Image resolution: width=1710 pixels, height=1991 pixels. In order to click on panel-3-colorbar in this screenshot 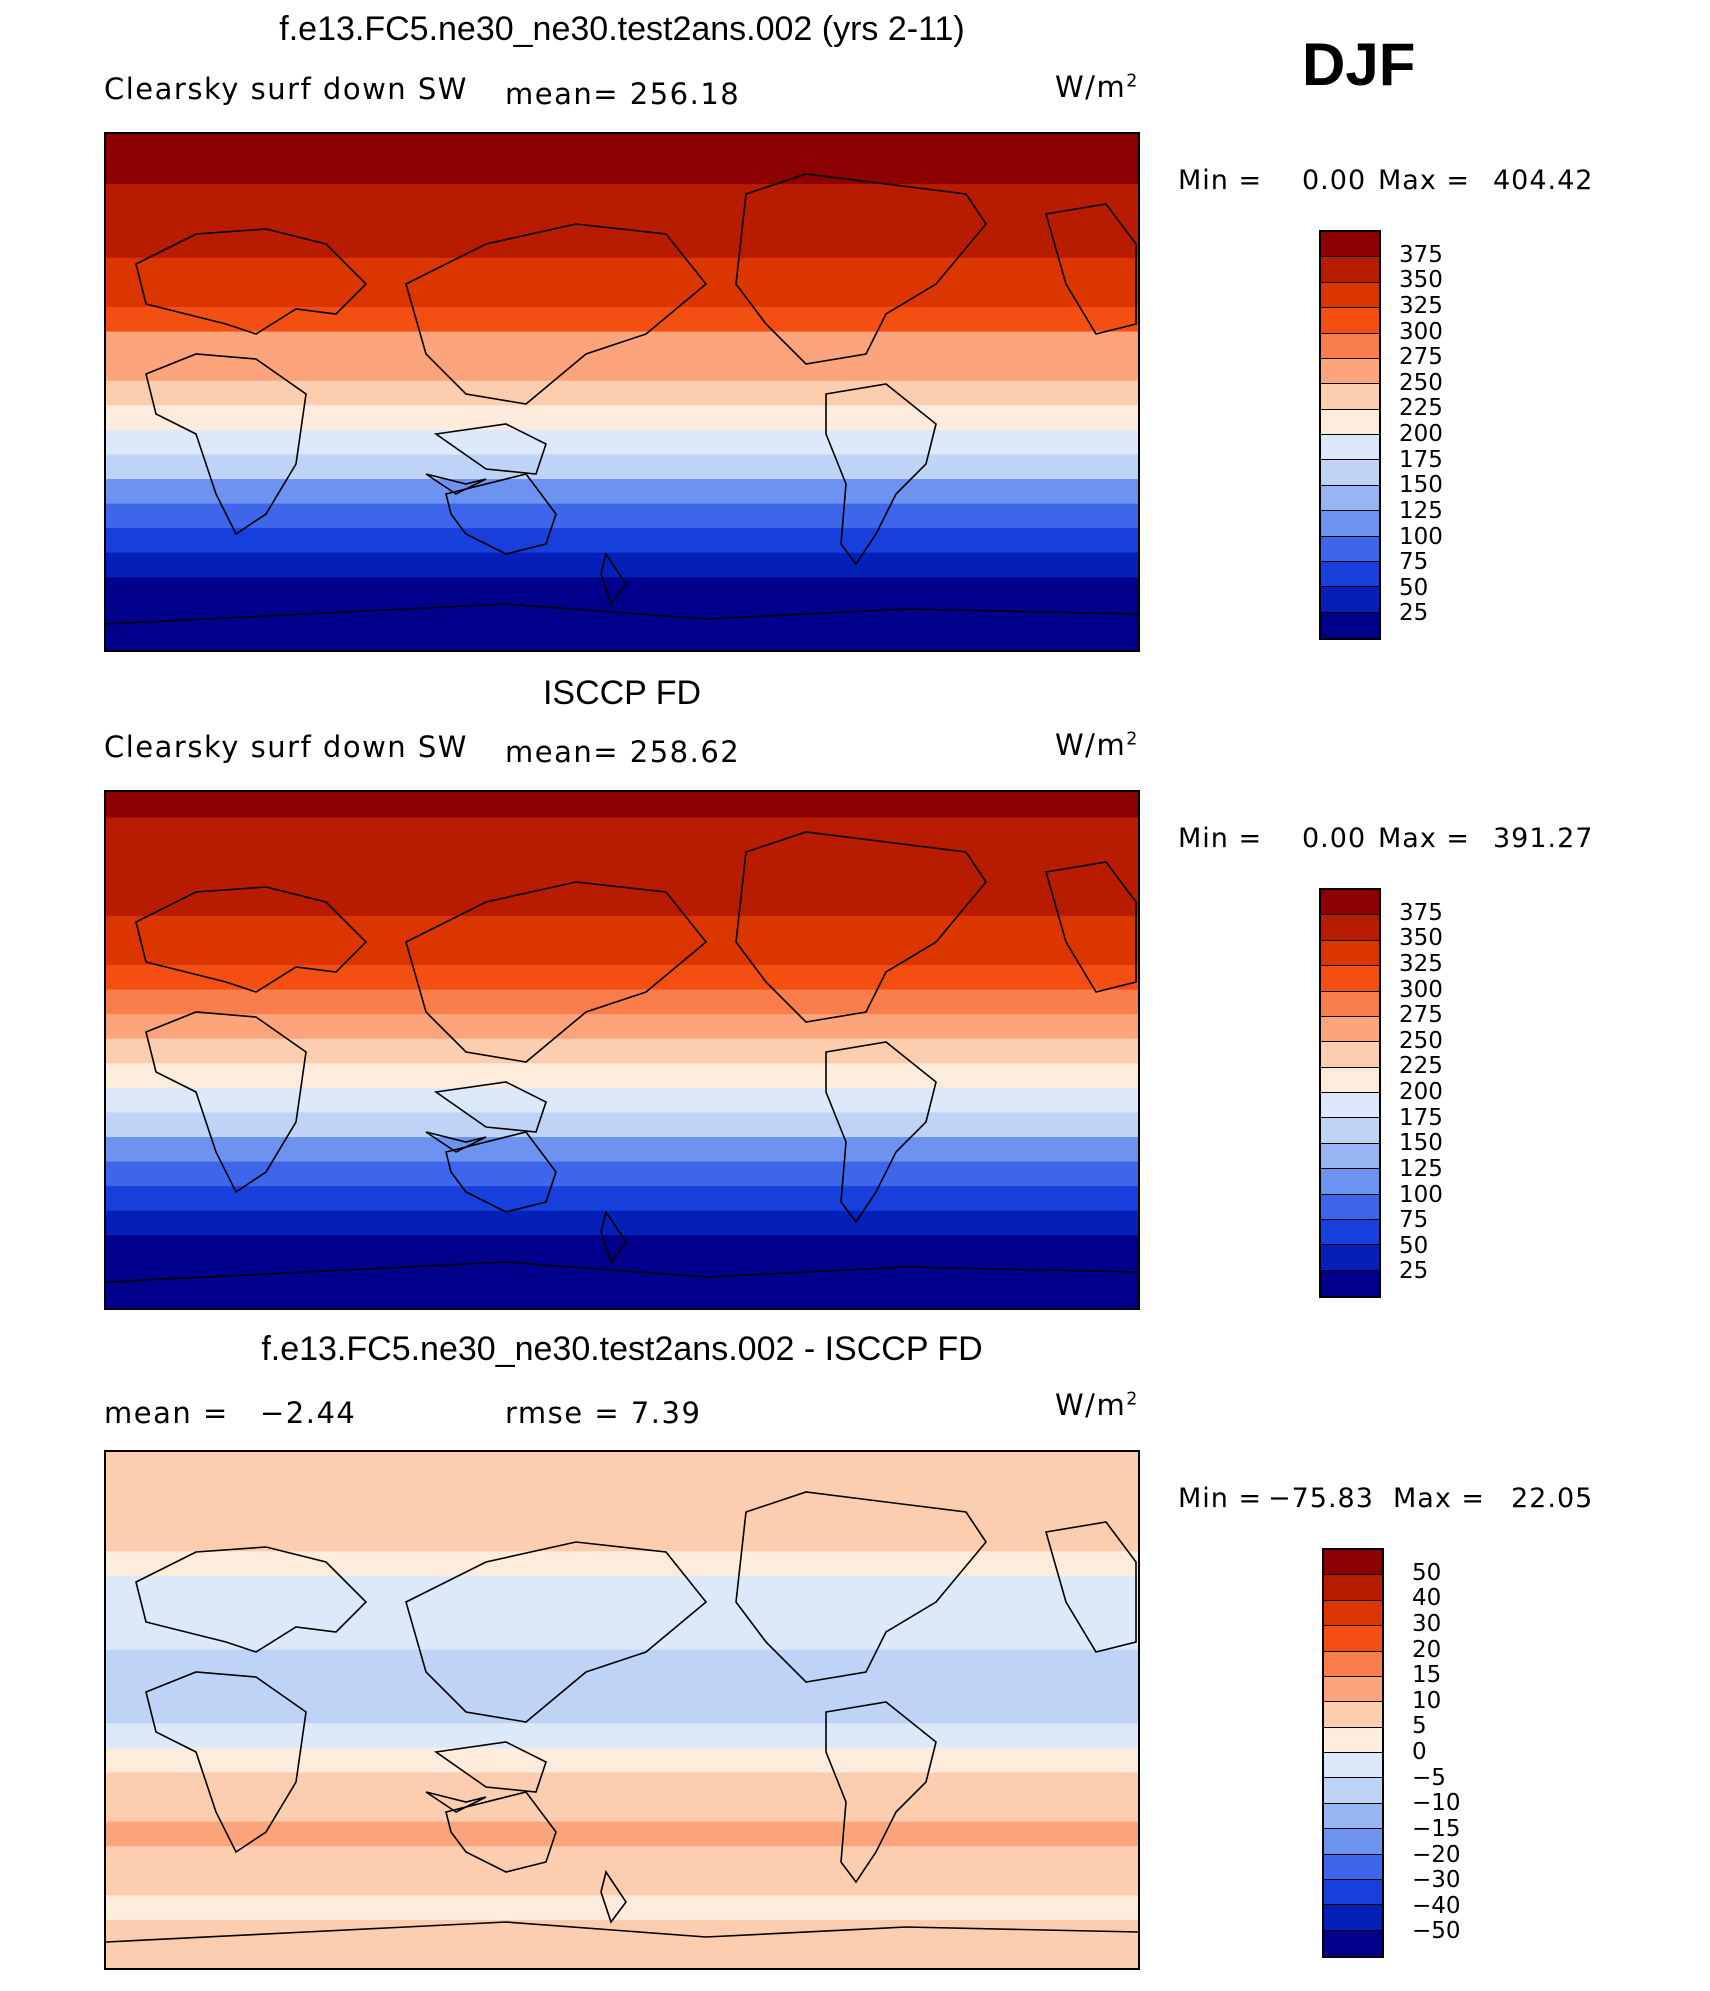, I will do `click(1353, 1753)`.